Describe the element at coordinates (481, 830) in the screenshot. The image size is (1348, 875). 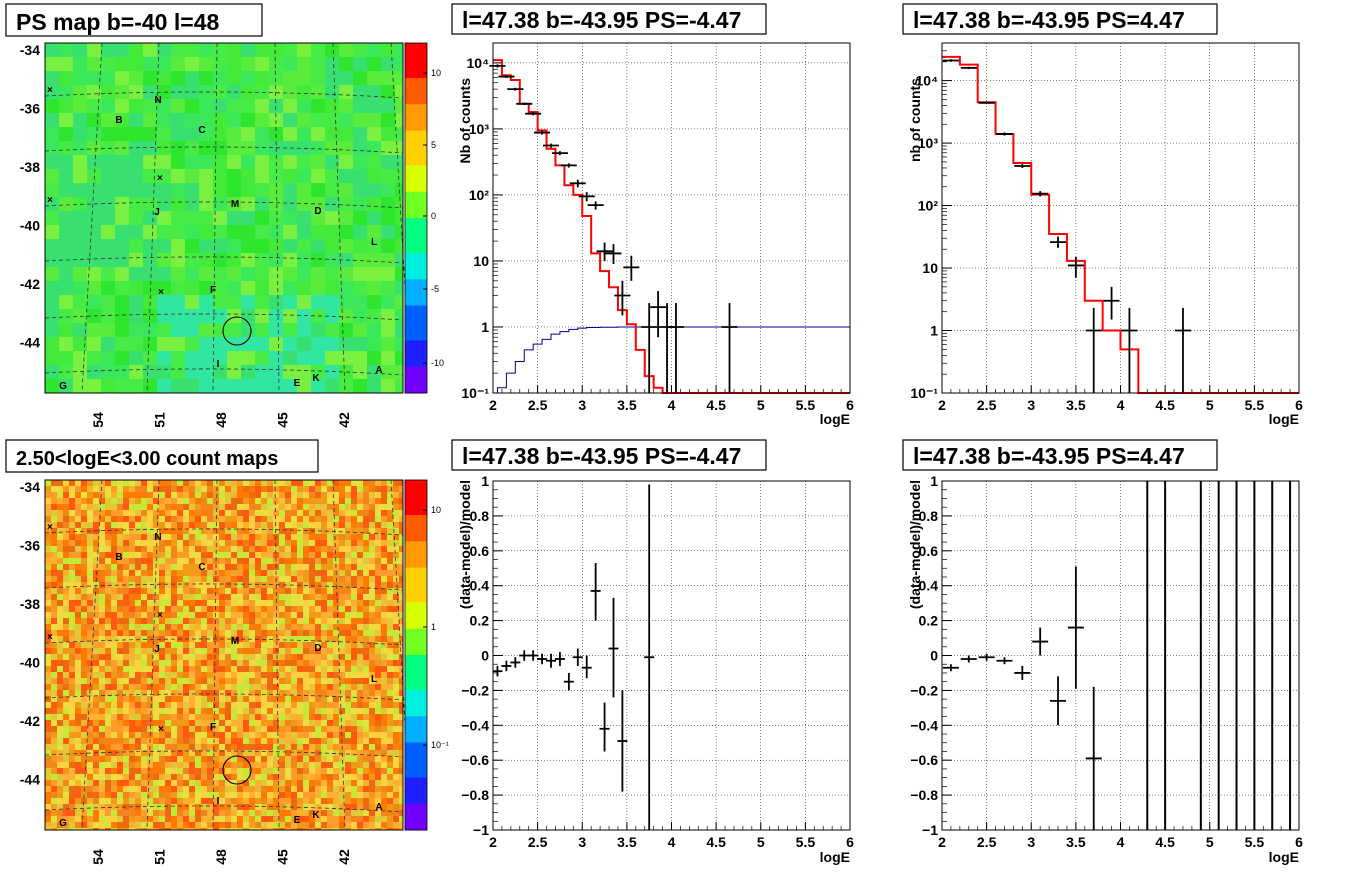
I see `y-tick-label: −1` at that location.